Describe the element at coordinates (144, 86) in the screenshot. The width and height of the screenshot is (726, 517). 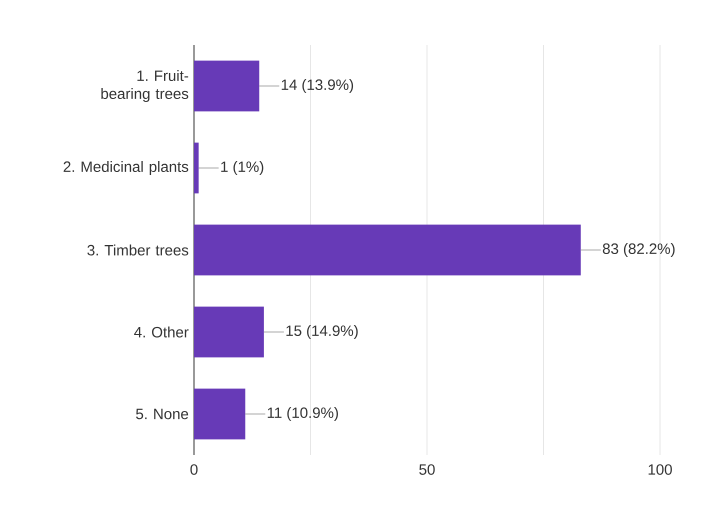
I see `y-tick-label: 1. Fruit-bearing trees` at that location.